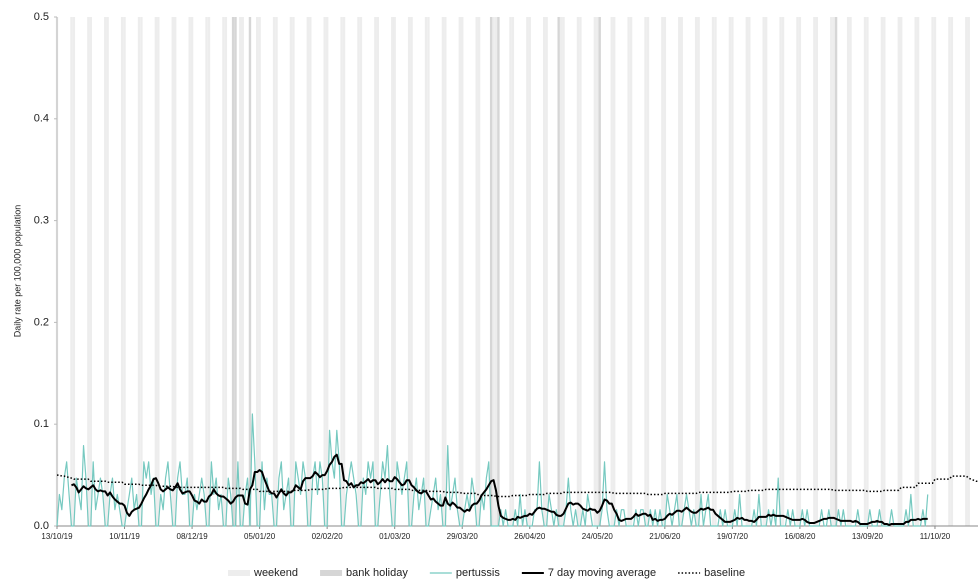 This screenshot has width=978, height=581. I want to click on legend-label: bank holiday, so click(377, 573).